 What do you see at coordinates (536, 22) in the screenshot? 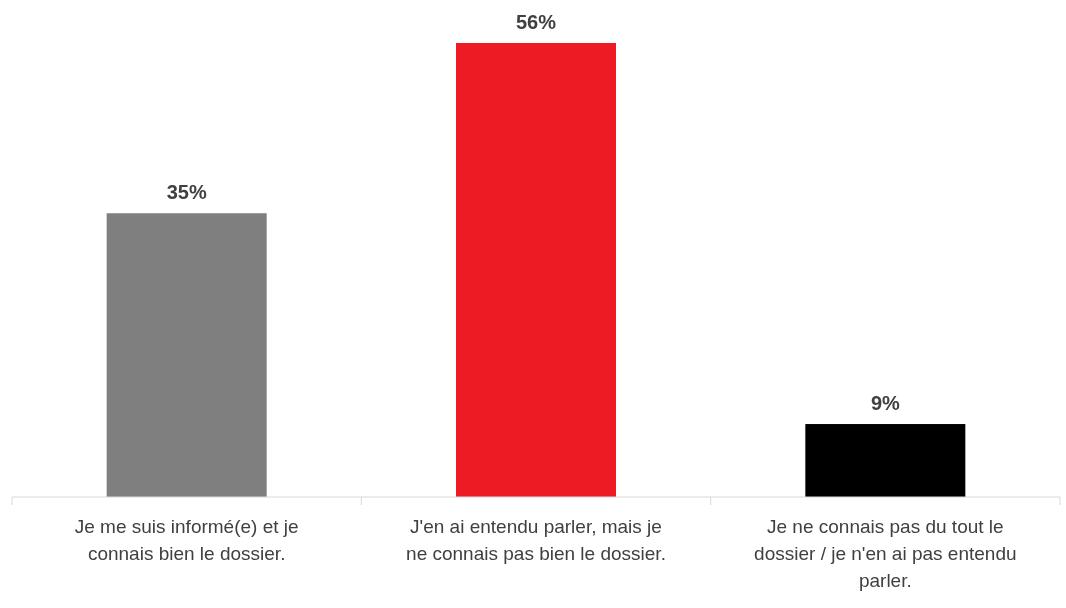
I see `data-label: 56%` at bounding box center [536, 22].